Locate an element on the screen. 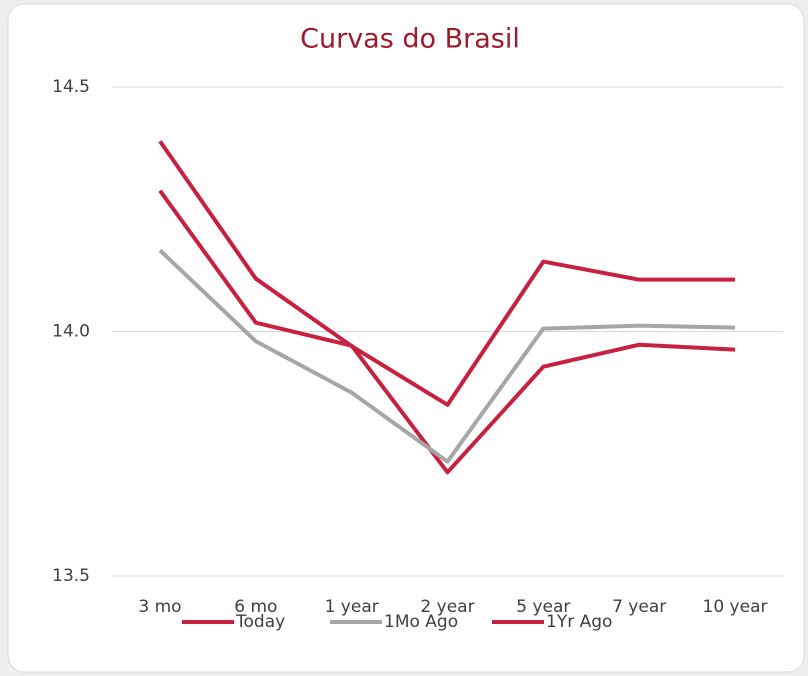 Image resolution: width=808 pixels, height=676 pixels. x-tick-label: 10 year is located at coordinates (735, 607).